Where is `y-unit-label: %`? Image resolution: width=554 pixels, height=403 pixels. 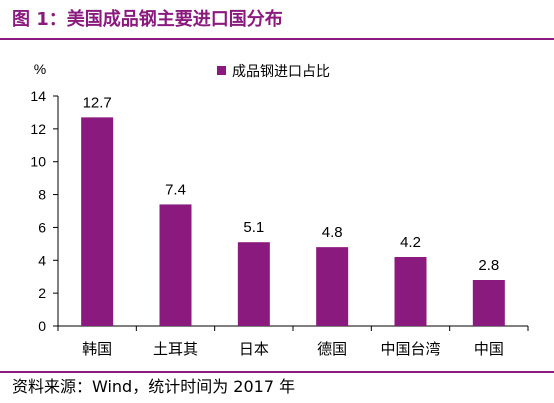
y-unit-label: % is located at coordinates (40, 69).